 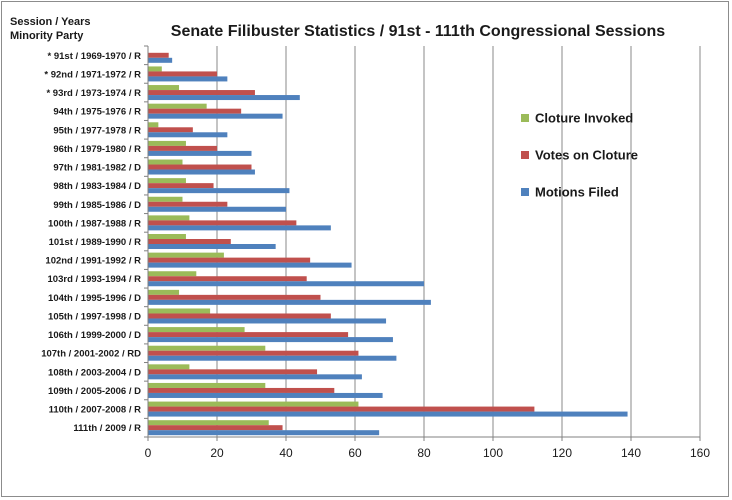 What do you see at coordinates (286, 453) in the screenshot?
I see `x-tick-label-40: 40` at bounding box center [286, 453].